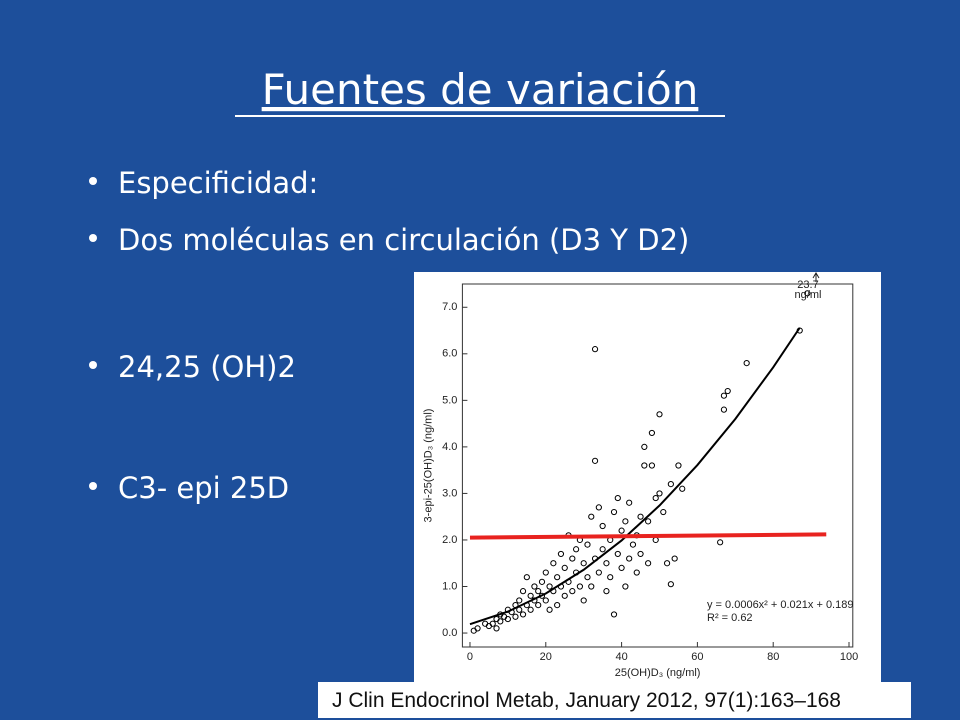  What do you see at coordinates (403, 240) in the screenshot?
I see `bullet-text: Dos moléculas en circulación (D3 Y D2)` at bounding box center [403, 240].